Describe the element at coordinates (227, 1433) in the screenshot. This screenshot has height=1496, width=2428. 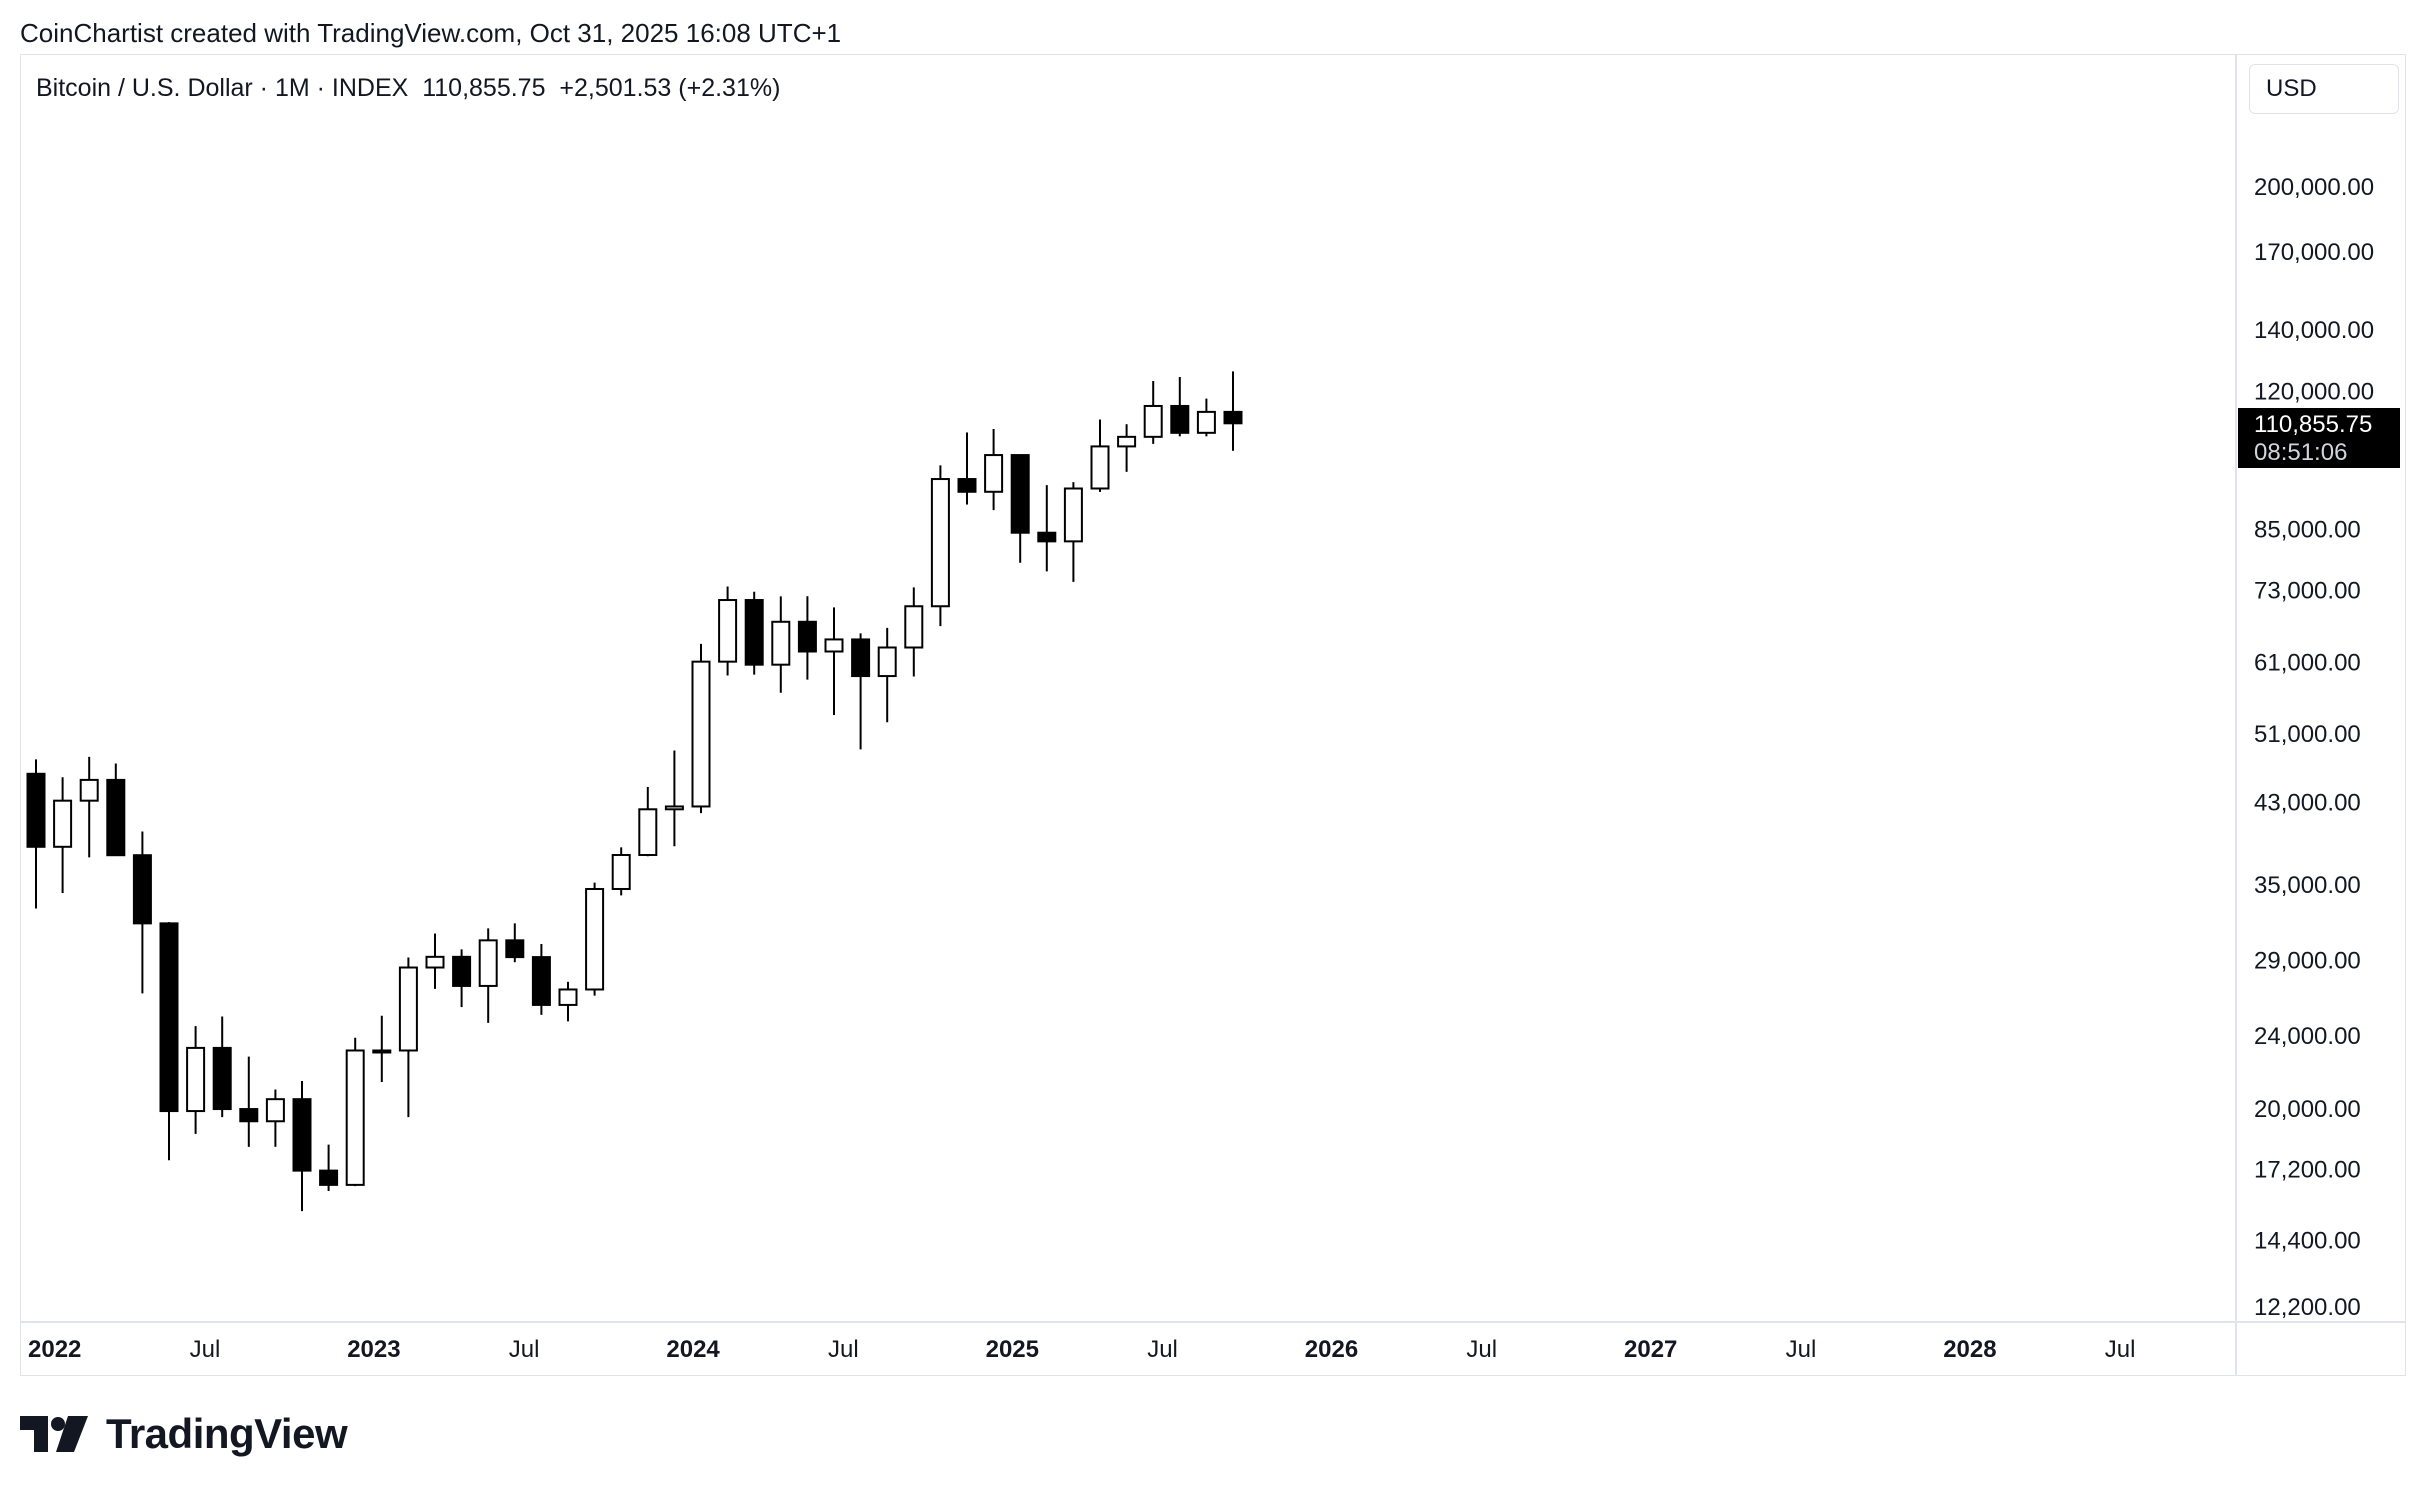
I see `tradingview-logo-text: TradingView` at that location.